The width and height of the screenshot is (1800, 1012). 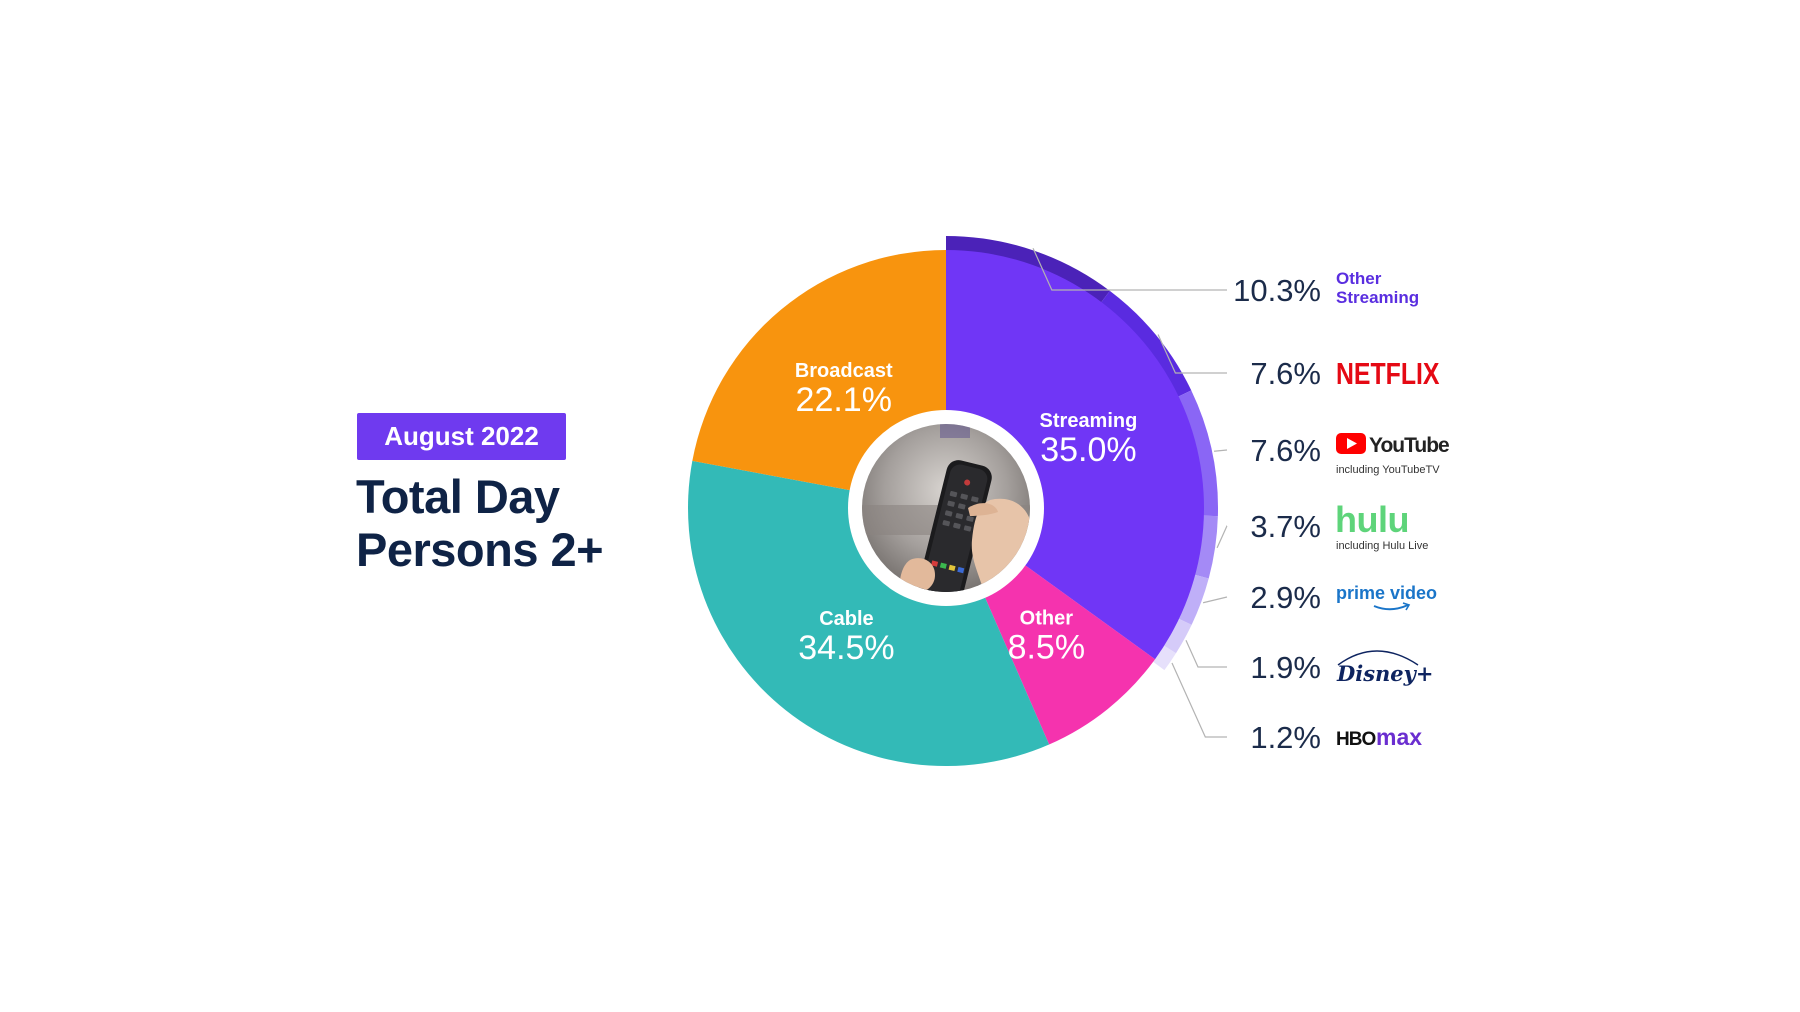 I want to click on svg-text: hulu, so click(x=1372, y=519).